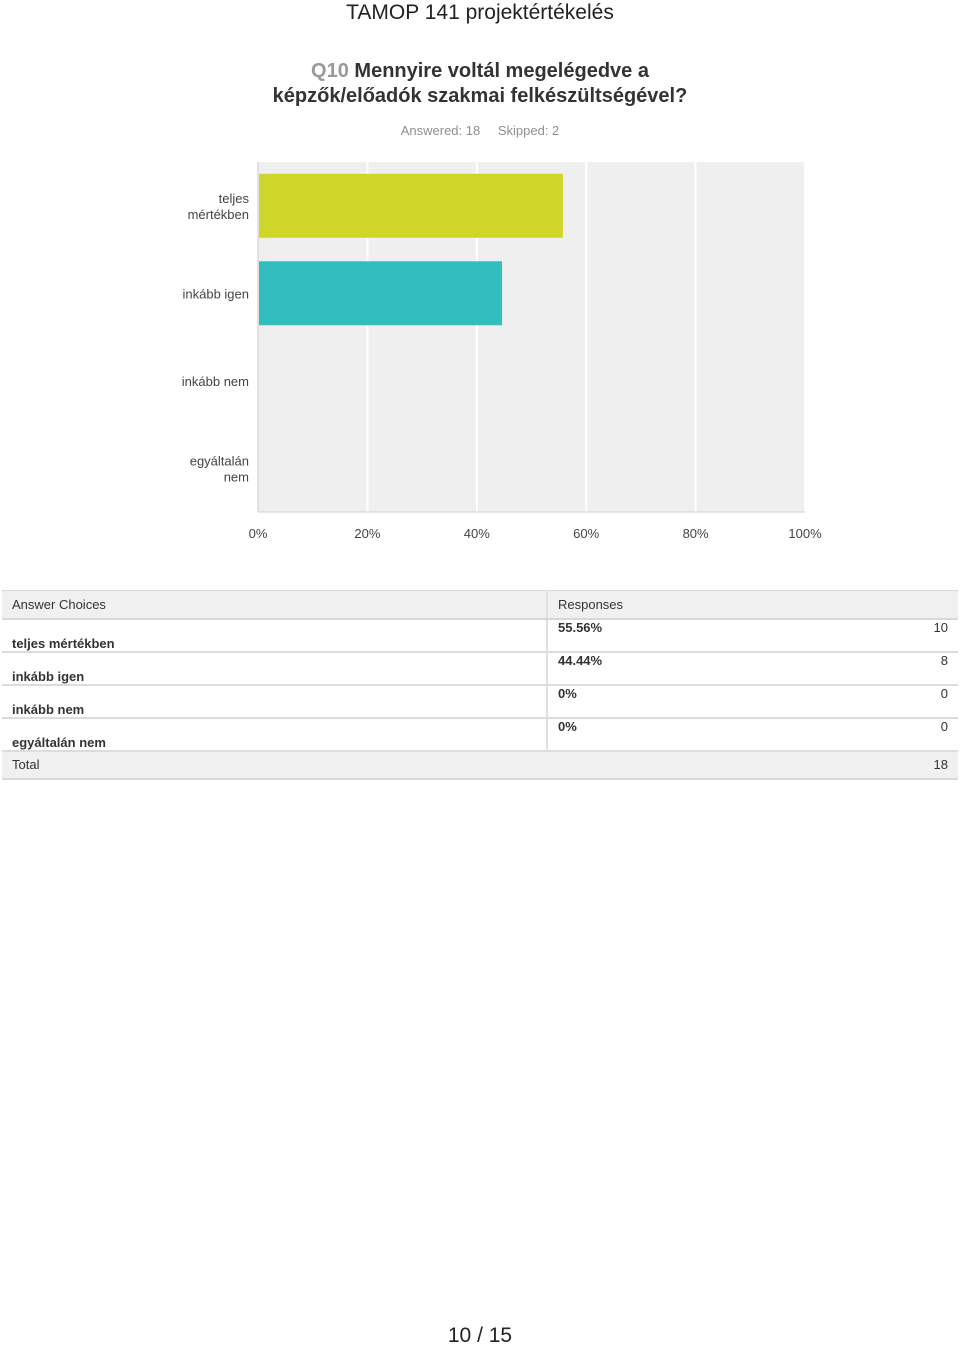  What do you see at coordinates (928, 765) in the screenshot?
I see `total-value: 18` at bounding box center [928, 765].